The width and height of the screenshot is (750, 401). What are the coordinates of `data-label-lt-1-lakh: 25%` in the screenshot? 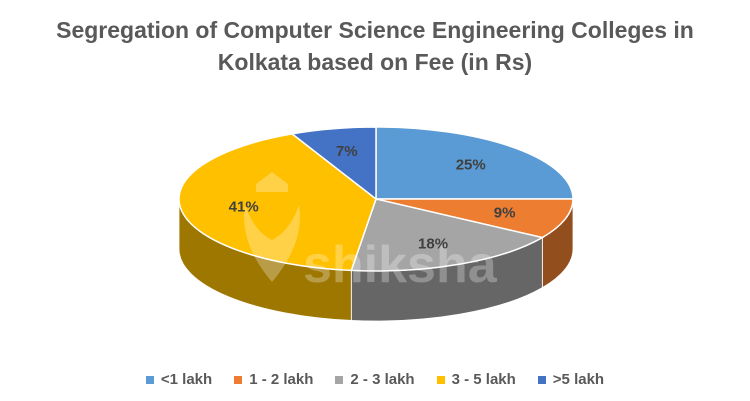 It's located at (471, 164).